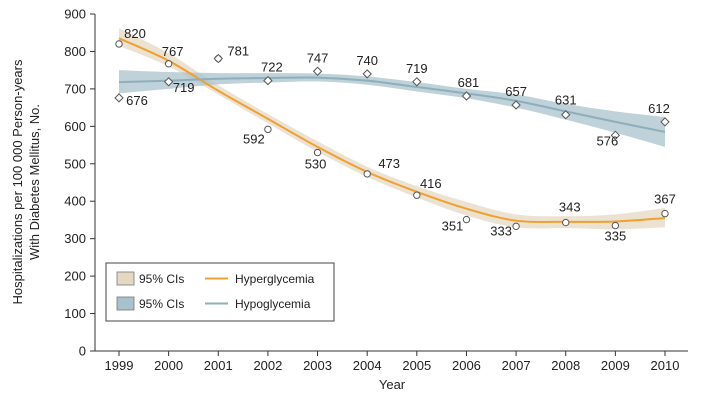  I want to click on y-tick-label: 0, so click(82, 351).